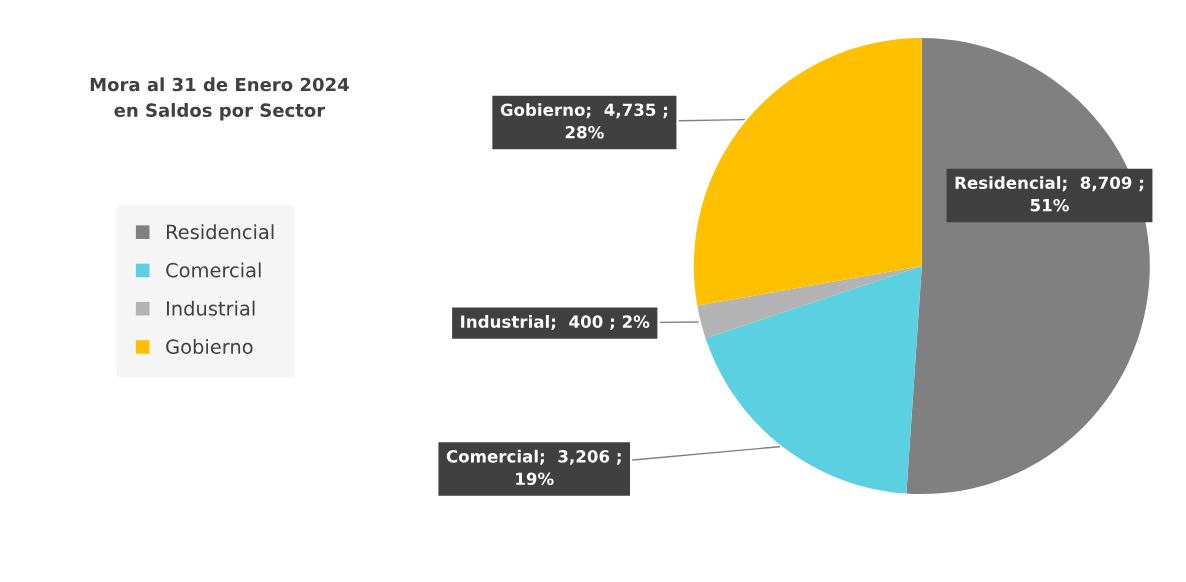 Image resolution: width=1186 pixels, height=582 pixels. I want to click on data-label: Industrial; 400 ; 2%, so click(555, 323).